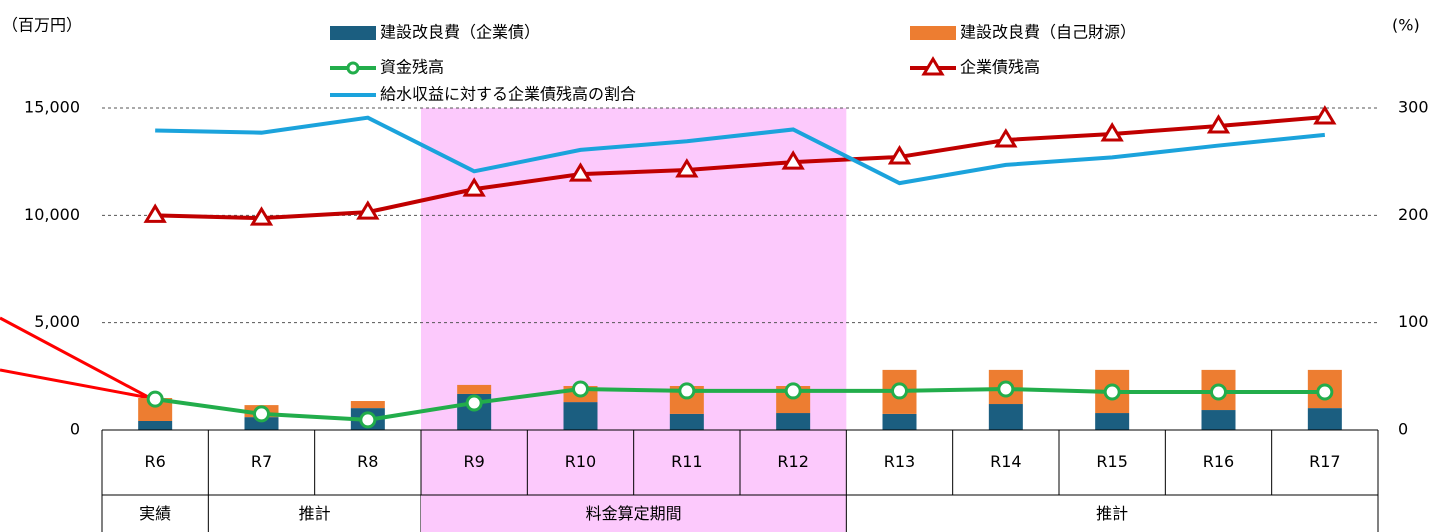 The height and width of the screenshot is (532, 1439). Describe the element at coordinates (899, 461) in the screenshot. I see `x-tick-label: R13` at that location.